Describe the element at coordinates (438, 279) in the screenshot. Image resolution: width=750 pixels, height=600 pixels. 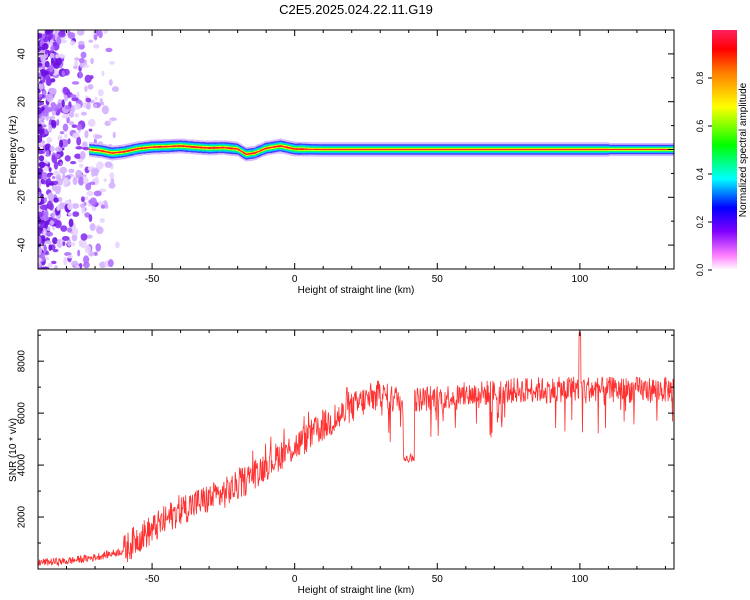
I see `x-tick-label: 50` at that location.